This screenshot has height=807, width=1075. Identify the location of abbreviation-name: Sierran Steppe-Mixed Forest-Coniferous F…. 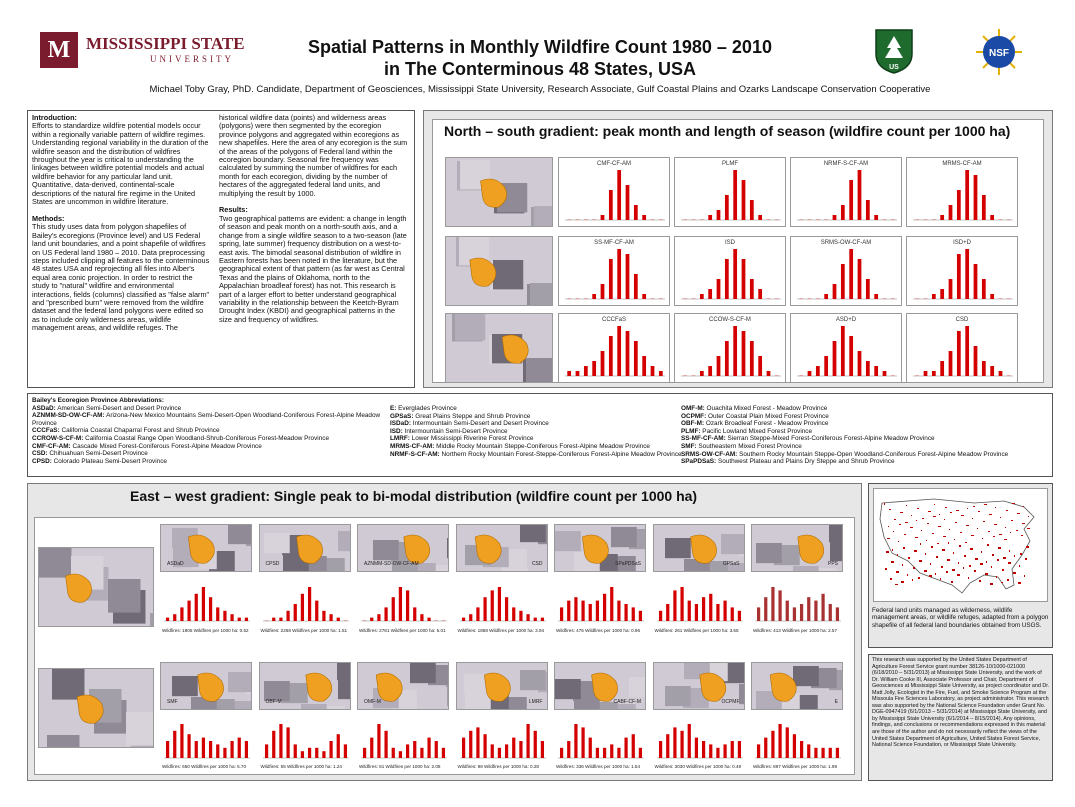
(830, 439).